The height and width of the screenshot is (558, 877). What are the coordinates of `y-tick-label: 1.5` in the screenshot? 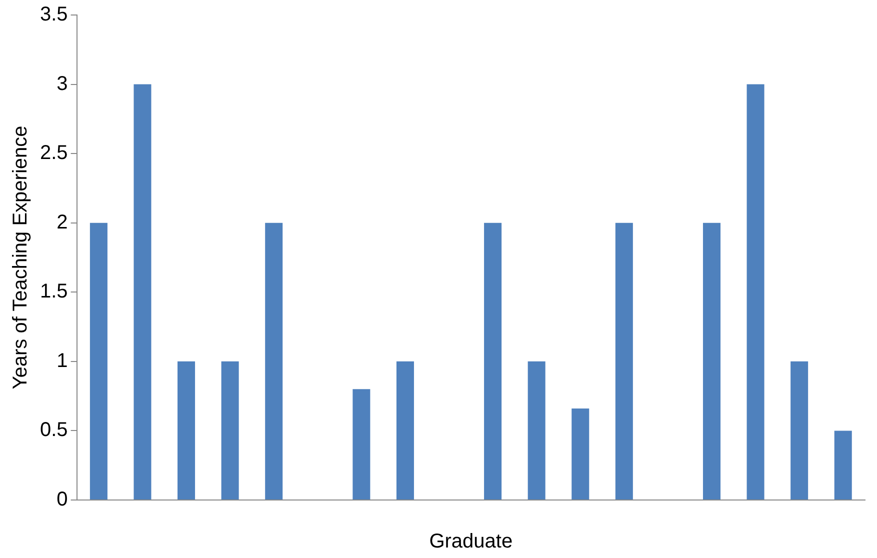 It's located at (54, 291).